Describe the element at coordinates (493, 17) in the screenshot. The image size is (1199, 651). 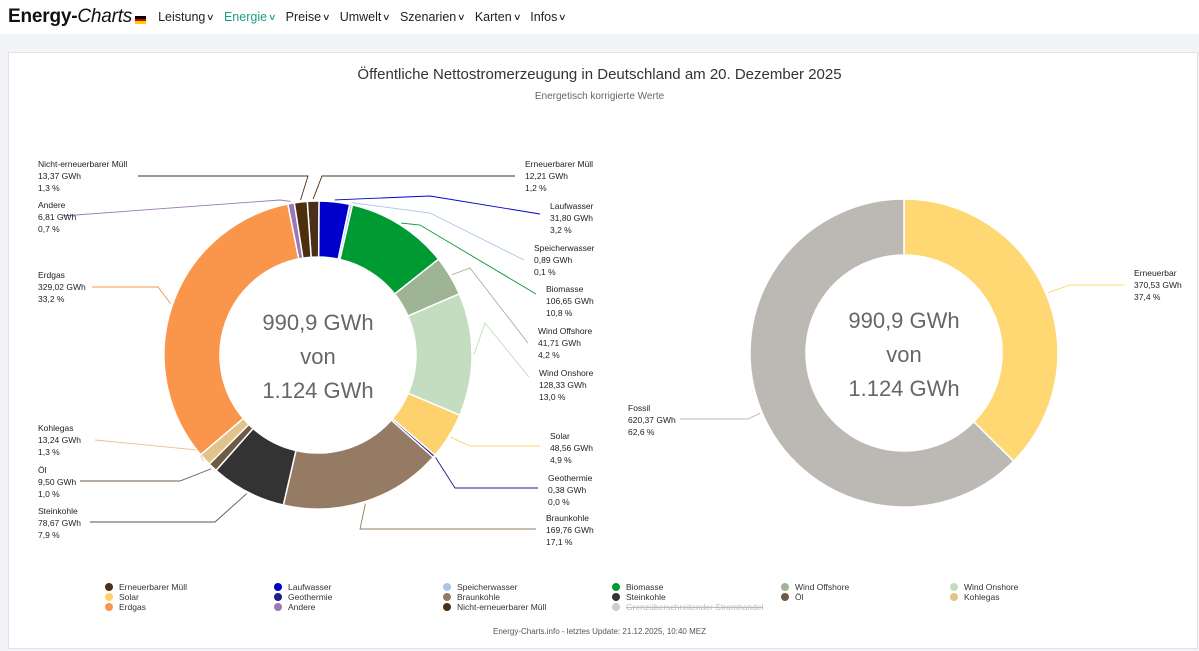
I see `nav-item-label: Karten` at that location.